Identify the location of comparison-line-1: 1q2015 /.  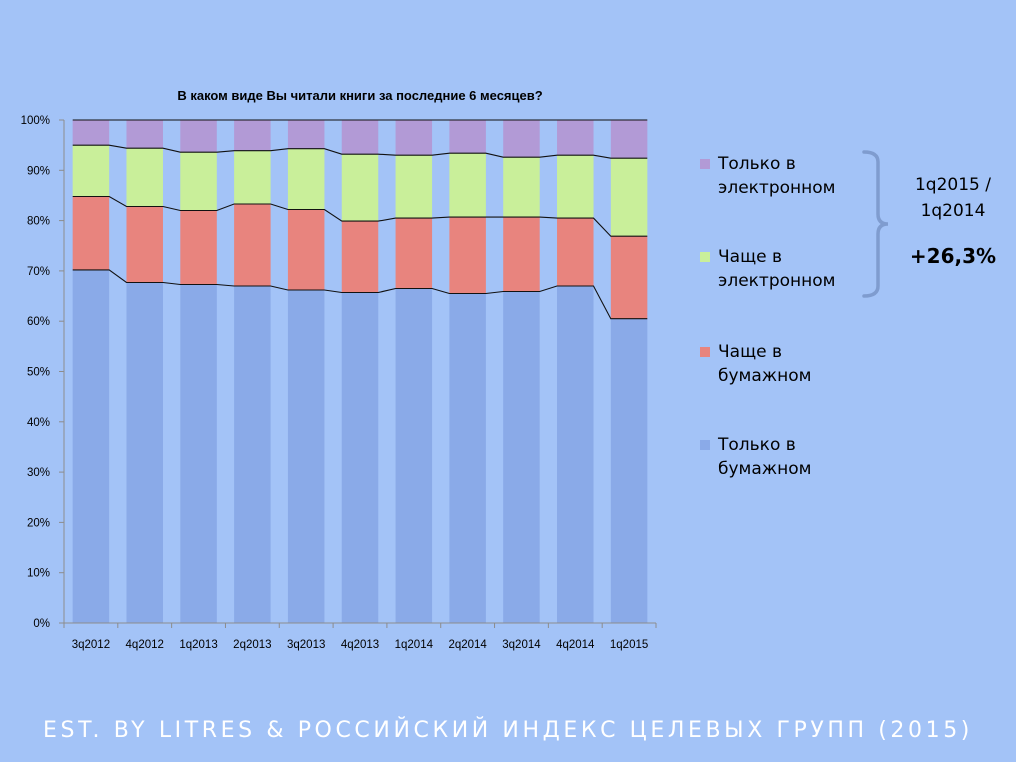
(952, 185).